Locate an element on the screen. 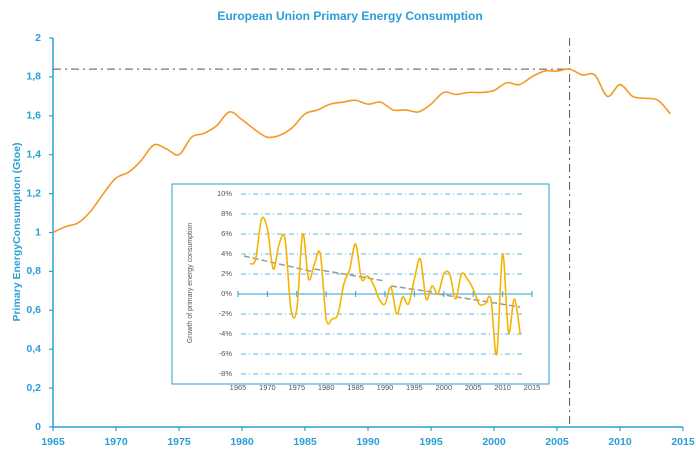  y-tick-label: 1,8 is located at coordinates (33, 77).